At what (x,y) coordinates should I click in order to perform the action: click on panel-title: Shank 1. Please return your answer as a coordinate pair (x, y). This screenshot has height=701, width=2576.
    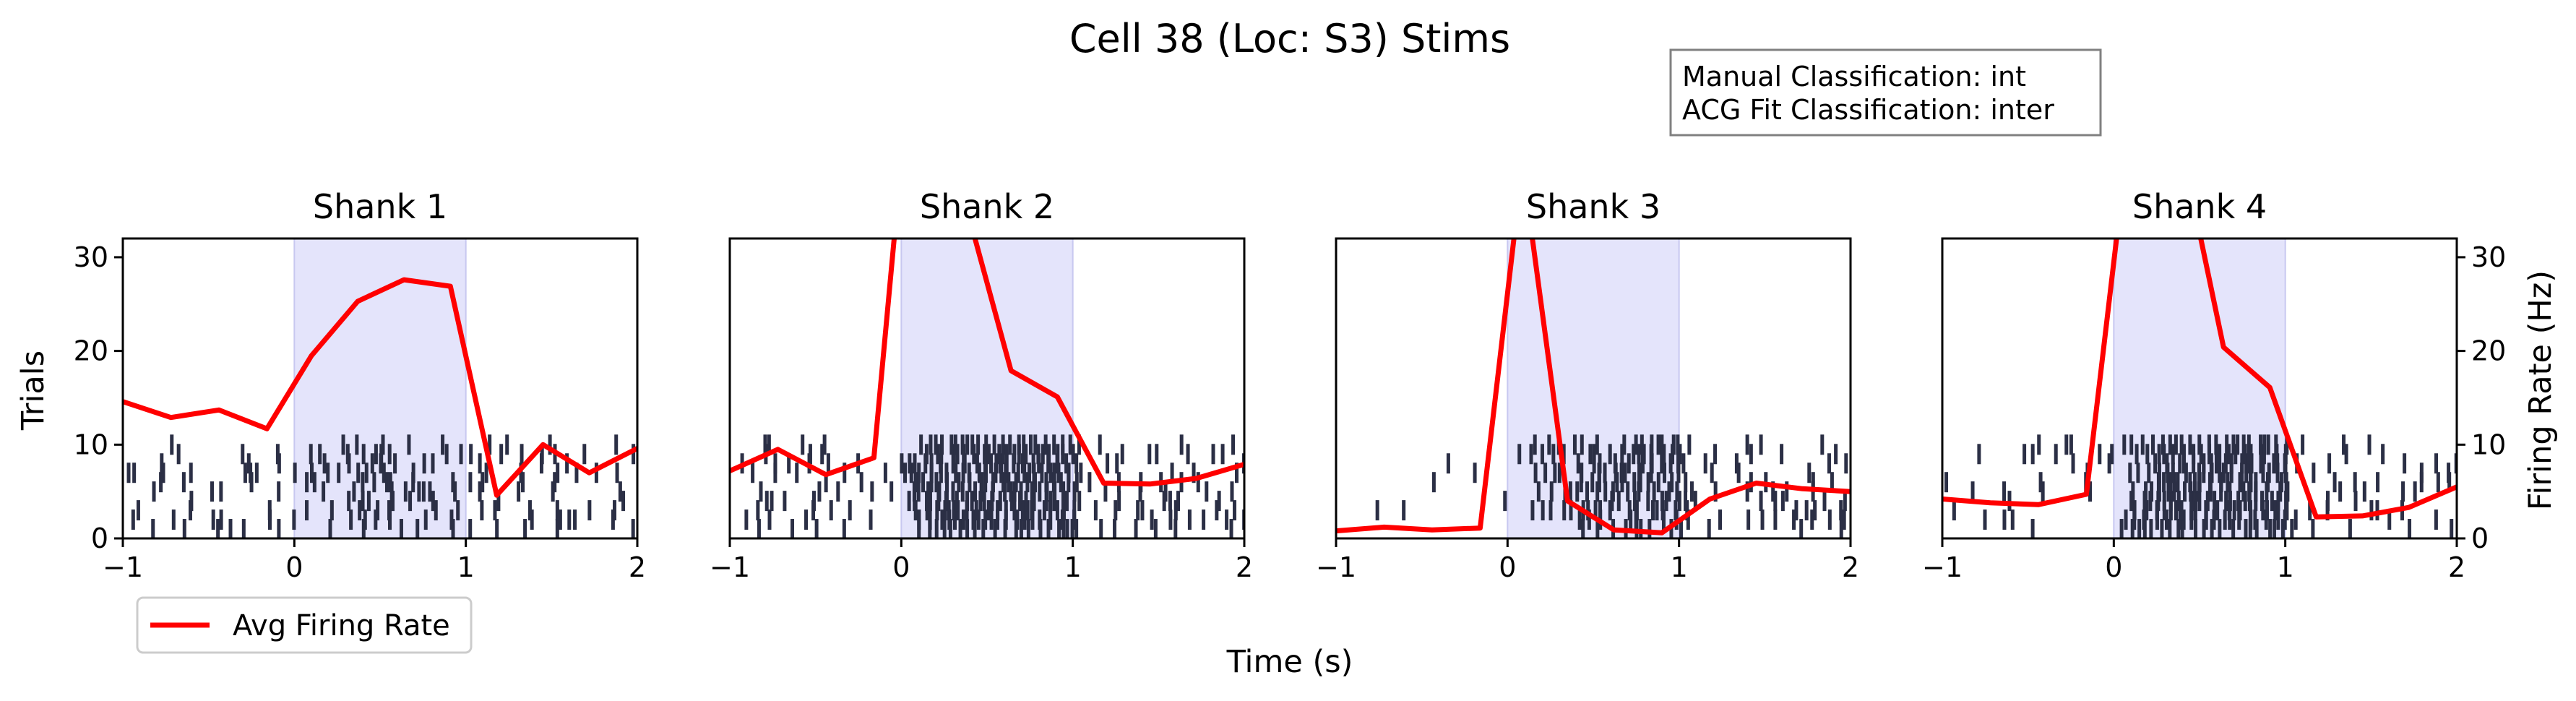
    Looking at the image, I should click on (380, 206).